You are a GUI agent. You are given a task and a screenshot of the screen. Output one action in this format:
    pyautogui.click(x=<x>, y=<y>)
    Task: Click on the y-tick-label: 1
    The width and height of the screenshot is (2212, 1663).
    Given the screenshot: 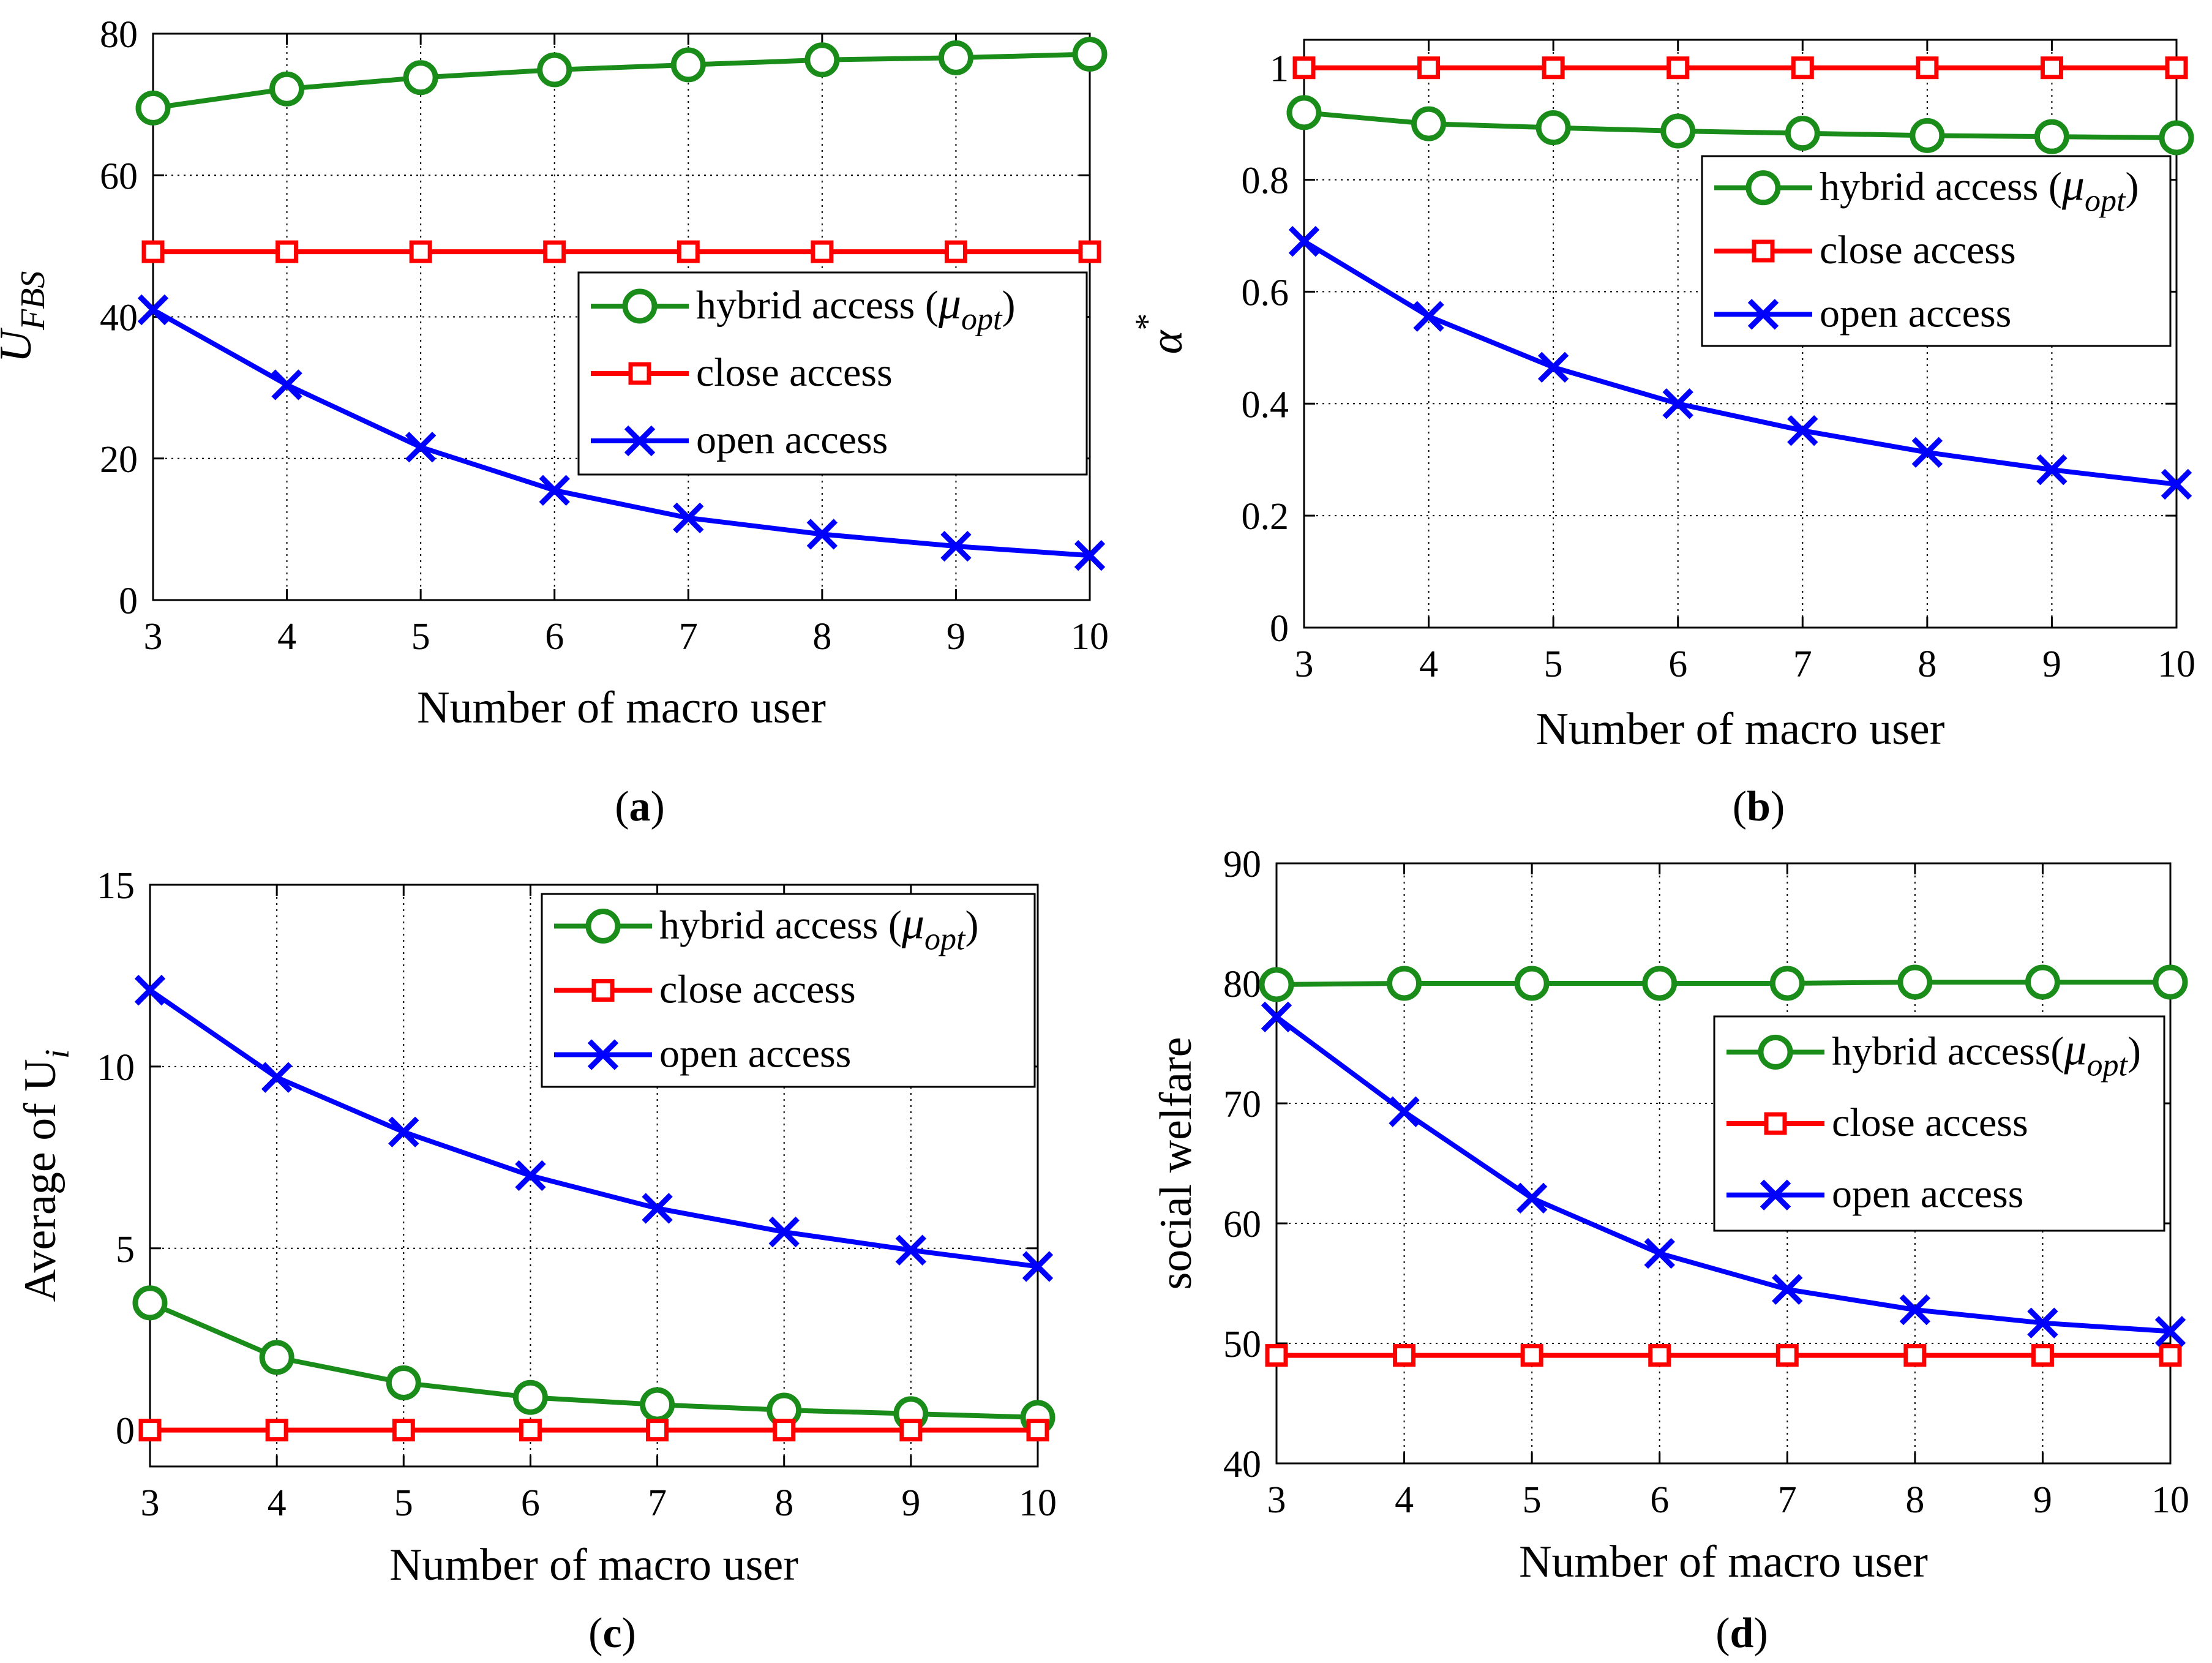 What is the action you would take?
    pyautogui.click(x=1279, y=69)
    